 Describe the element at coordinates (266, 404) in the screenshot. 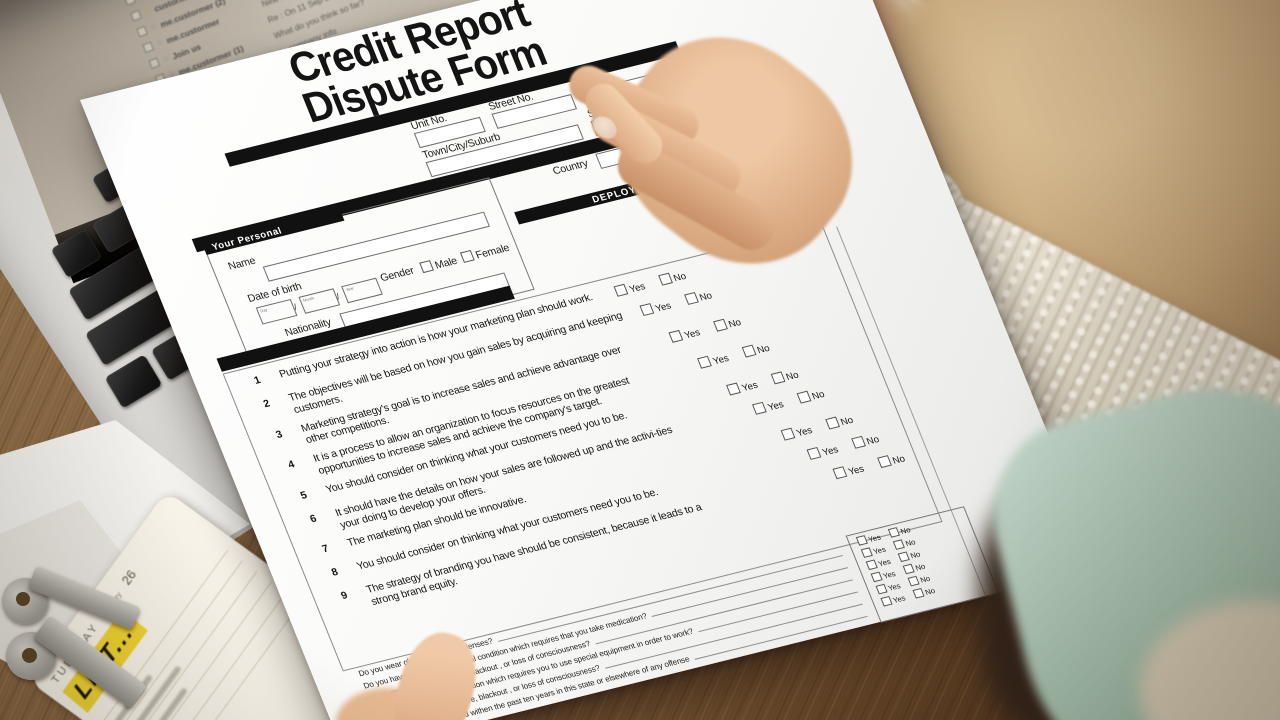

I see `question-number: 2` at that location.